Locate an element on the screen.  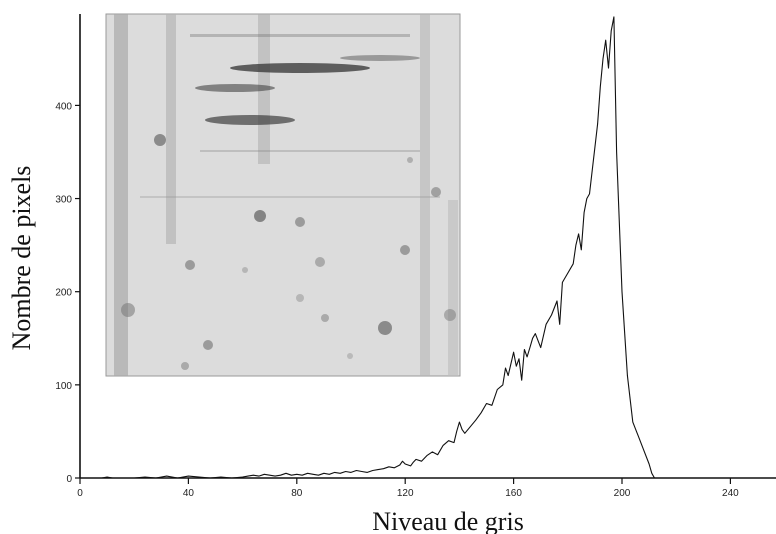
y-axis-title: Nombre de pixels is located at coordinates (21, 258).